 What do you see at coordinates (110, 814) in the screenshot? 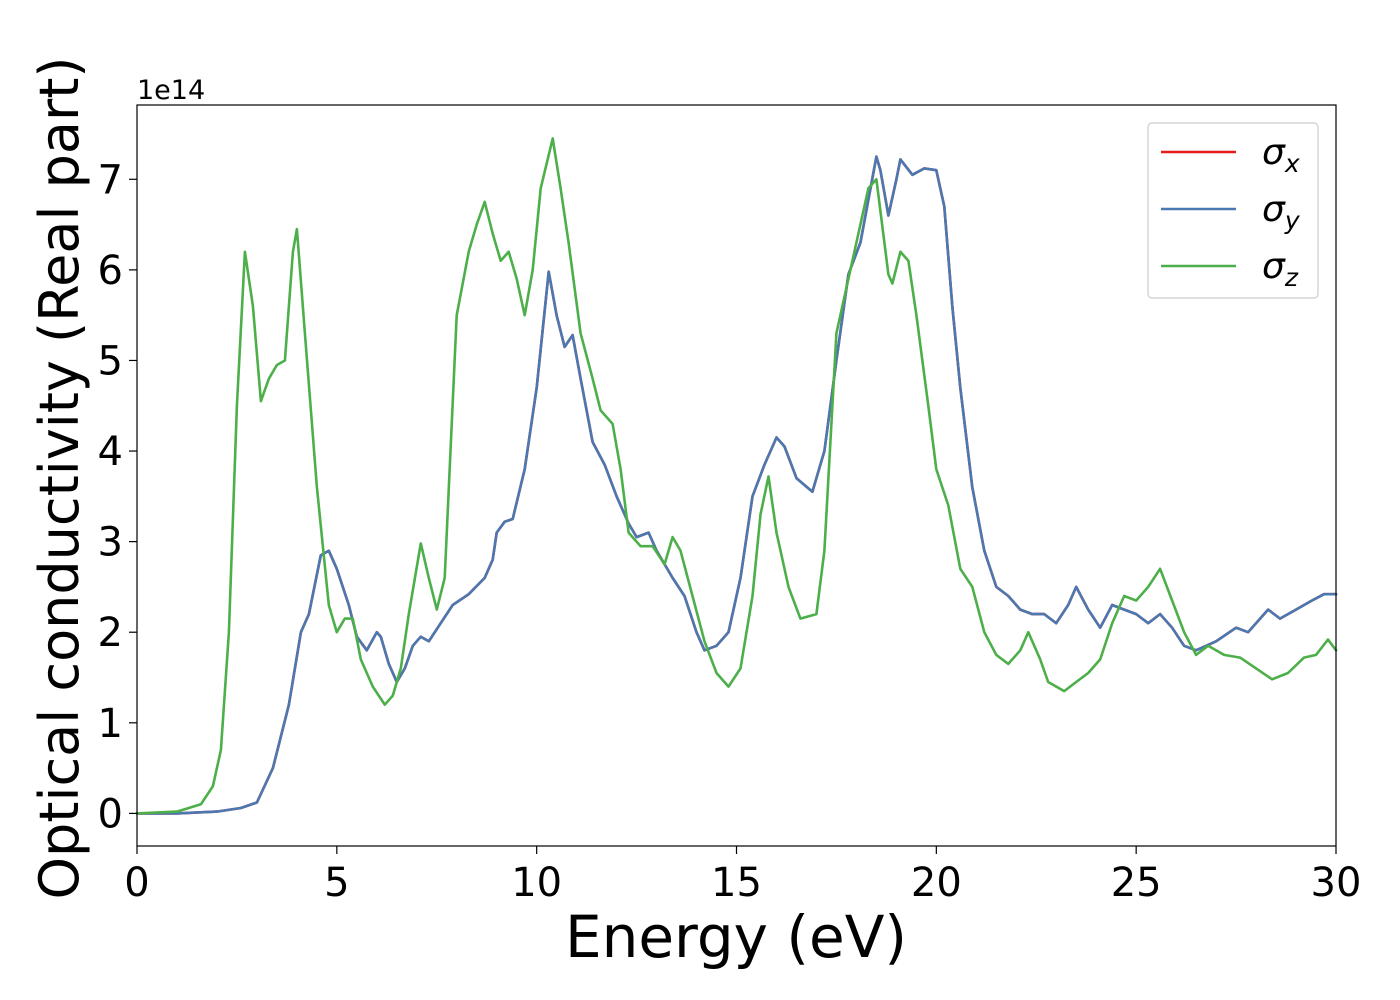
I see `y-tick-label: 0` at bounding box center [110, 814].